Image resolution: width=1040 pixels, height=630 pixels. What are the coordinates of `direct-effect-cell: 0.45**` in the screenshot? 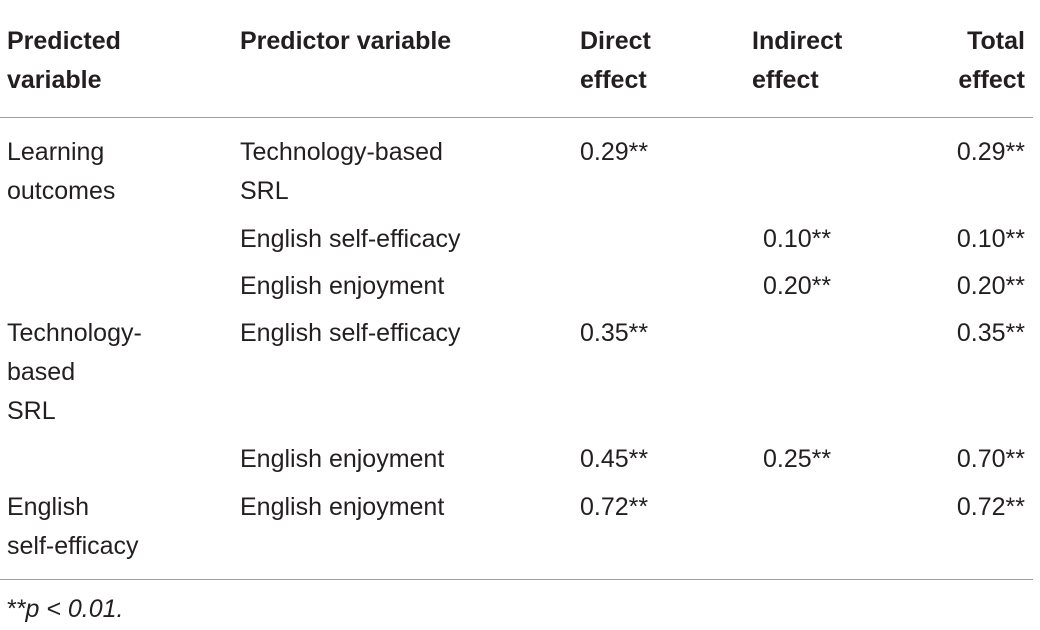 It's located at (614, 459).